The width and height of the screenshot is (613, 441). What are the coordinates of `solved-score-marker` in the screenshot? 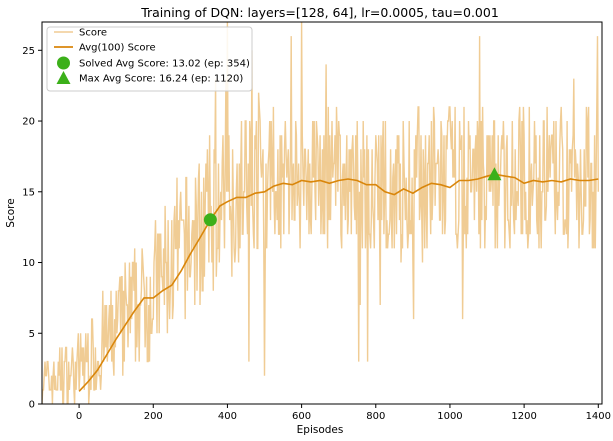 It's located at (210, 220).